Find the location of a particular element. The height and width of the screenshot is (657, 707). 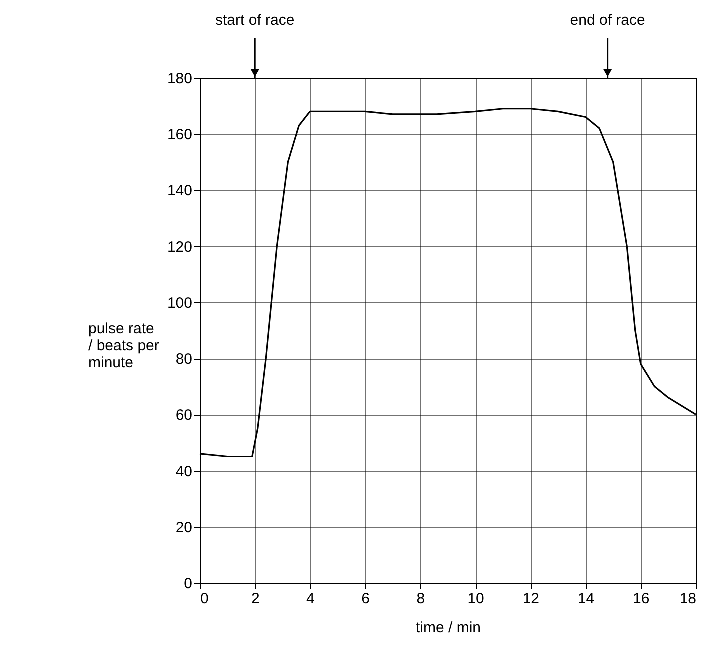

x-tick-label: 0 is located at coordinates (204, 599).